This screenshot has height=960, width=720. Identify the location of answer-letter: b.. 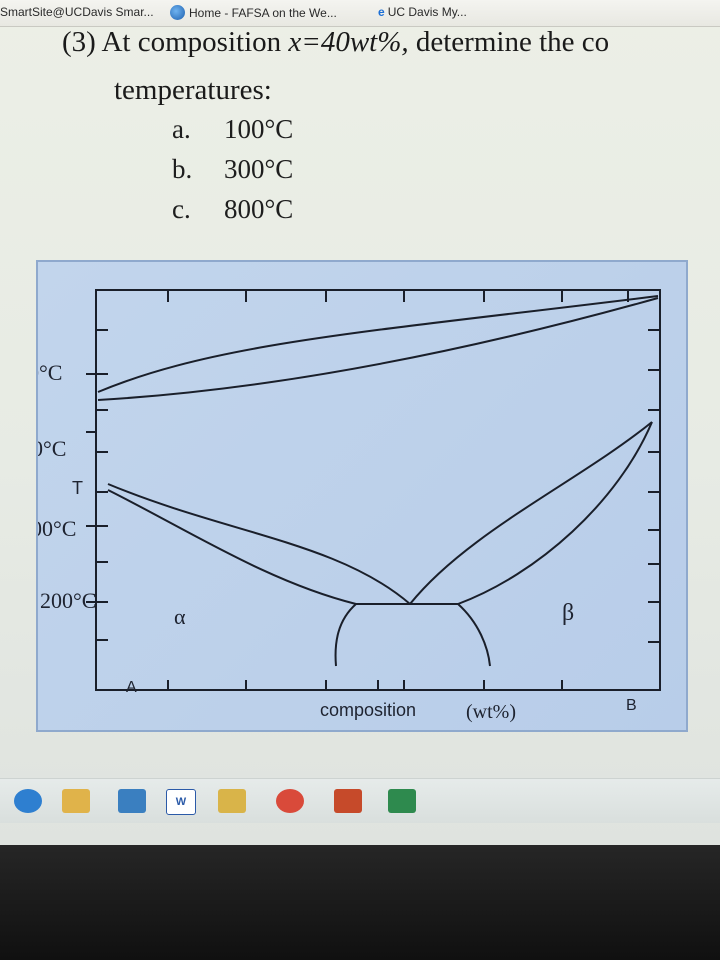
(182, 169).